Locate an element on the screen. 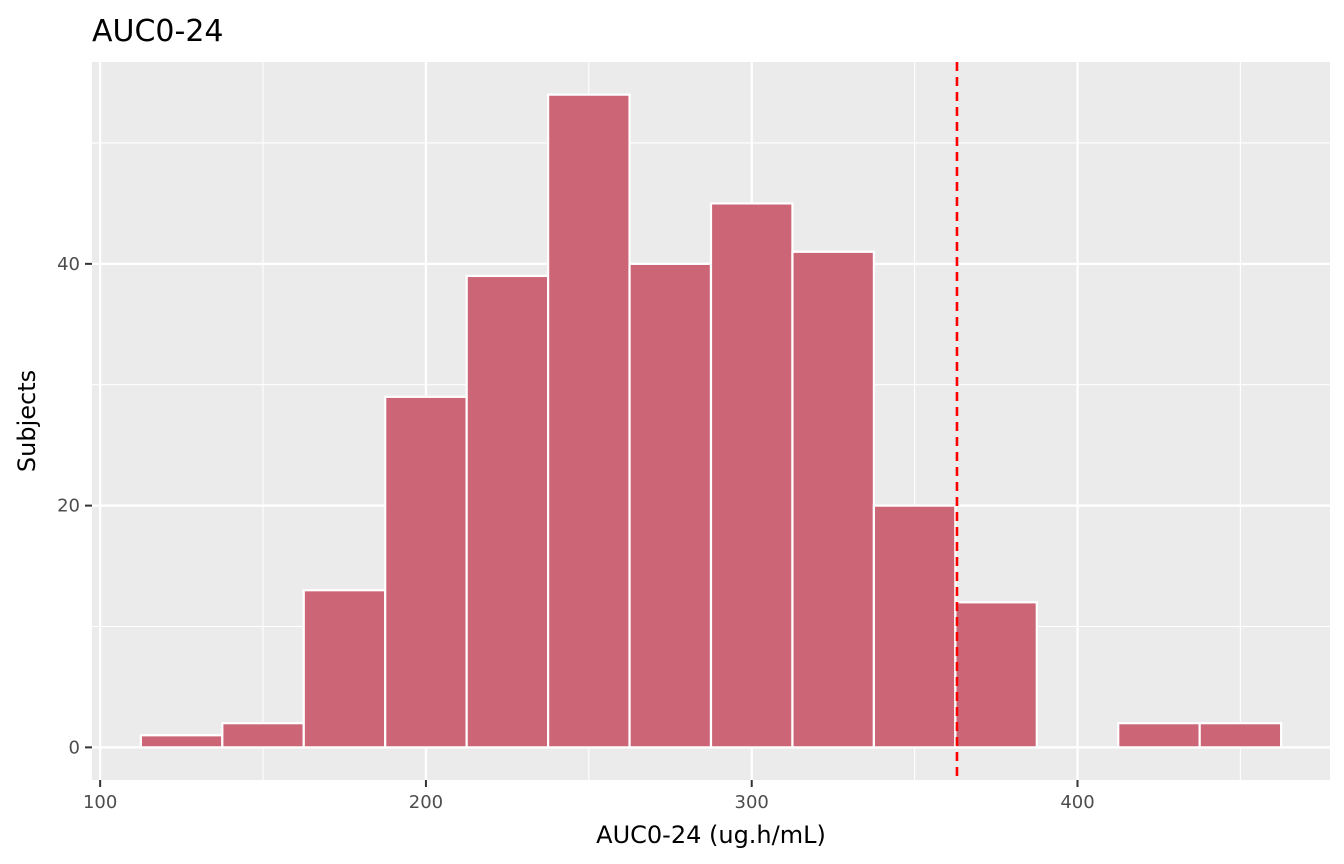 Image resolution: width=1344 pixels, height=864 pixels. y-tick-label: 20 is located at coordinates (68, 506).